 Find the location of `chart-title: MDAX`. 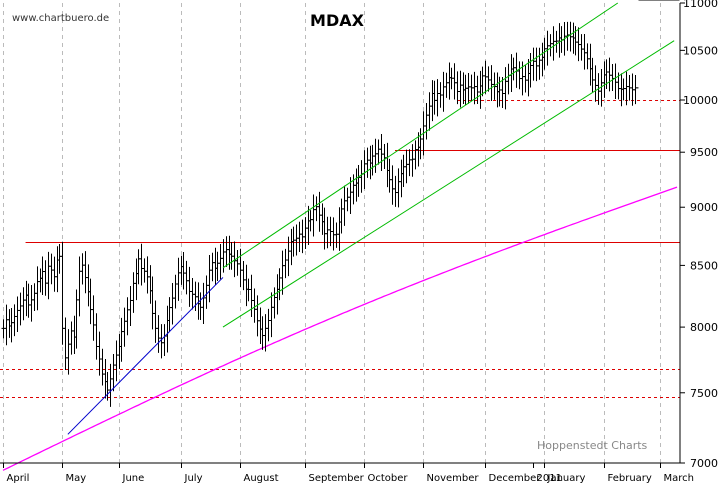

chart-title: MDAX is located at coordinates (337, 20).